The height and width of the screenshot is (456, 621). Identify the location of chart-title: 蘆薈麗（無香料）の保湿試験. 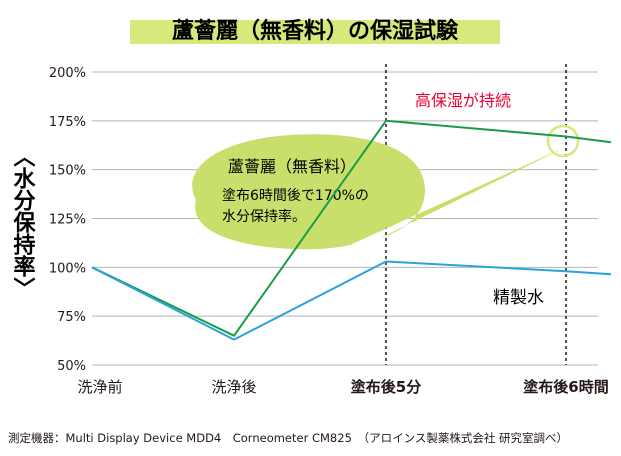
(315, 31).